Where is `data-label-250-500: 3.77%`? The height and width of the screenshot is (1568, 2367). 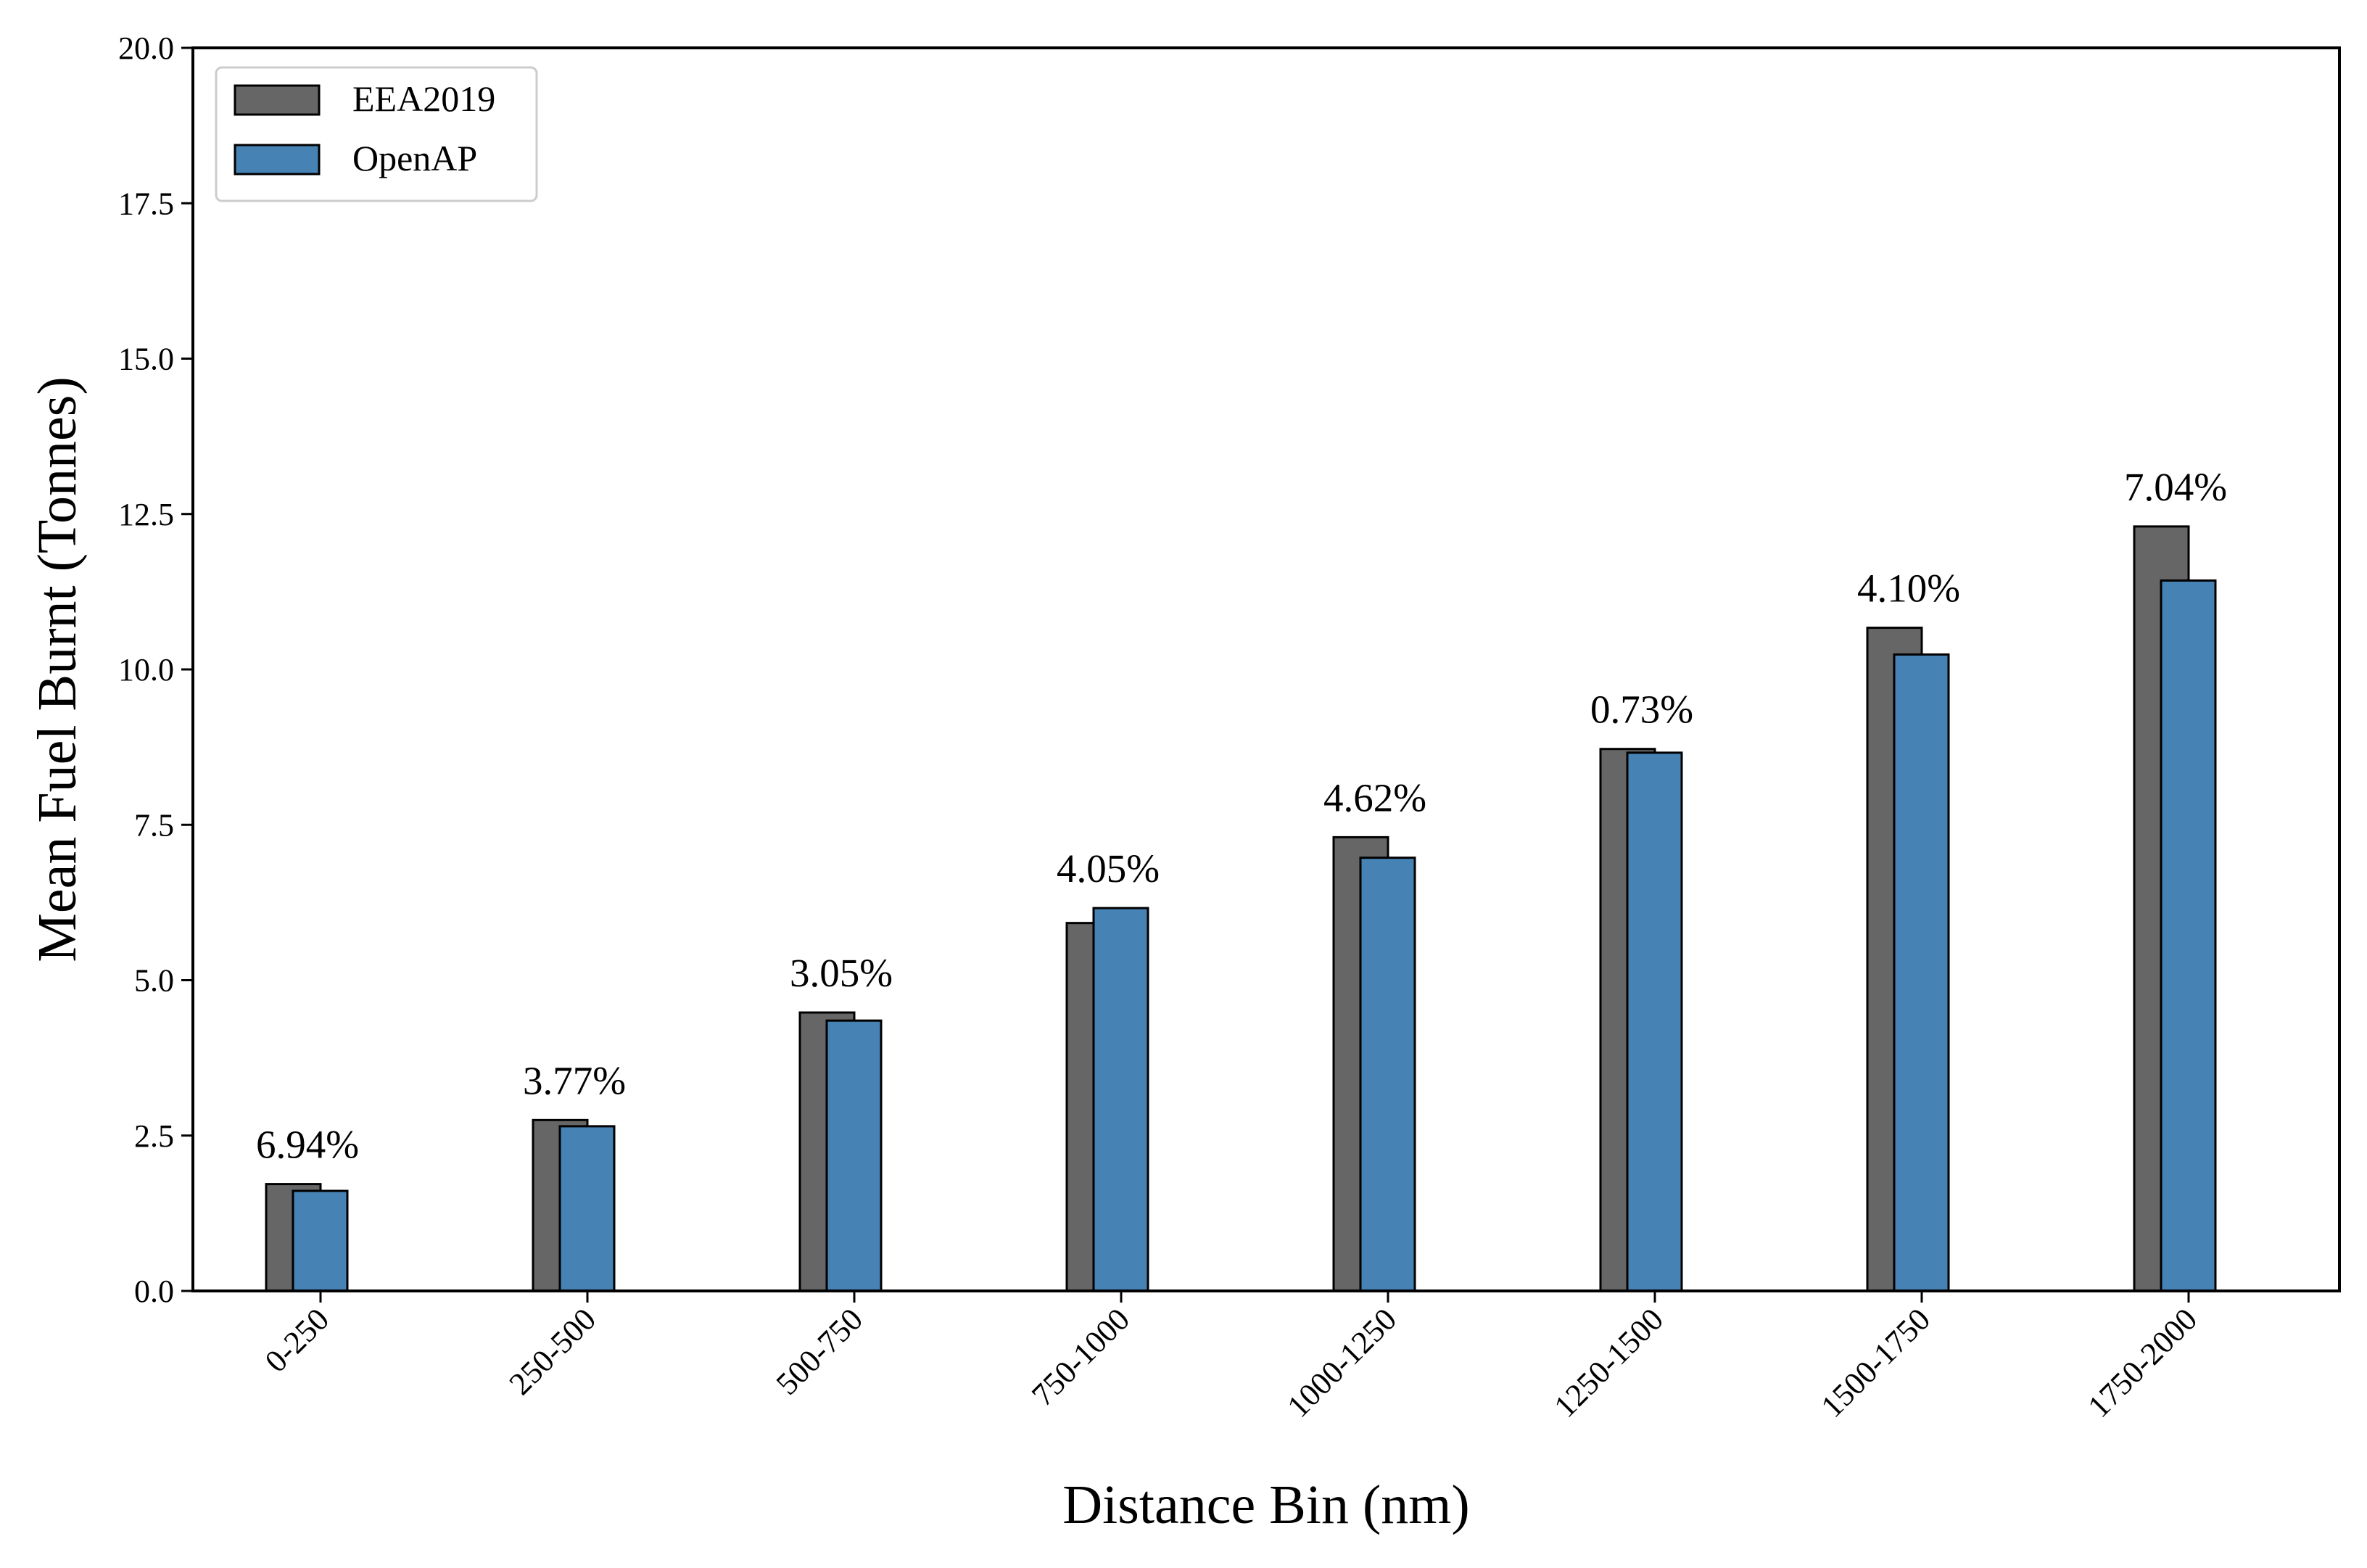
data-label-250-500: 3.77% is located at coordinates (575, 1080).